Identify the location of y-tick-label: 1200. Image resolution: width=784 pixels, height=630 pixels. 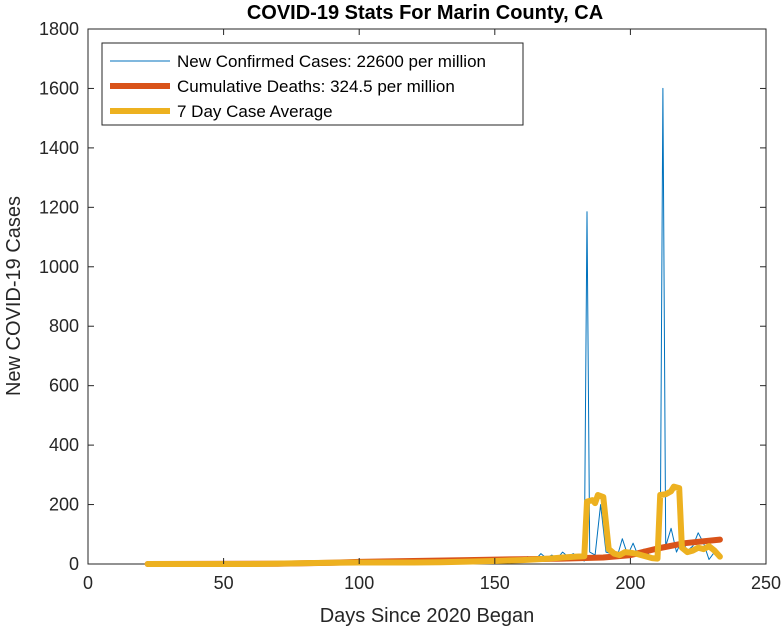
(59, 207).